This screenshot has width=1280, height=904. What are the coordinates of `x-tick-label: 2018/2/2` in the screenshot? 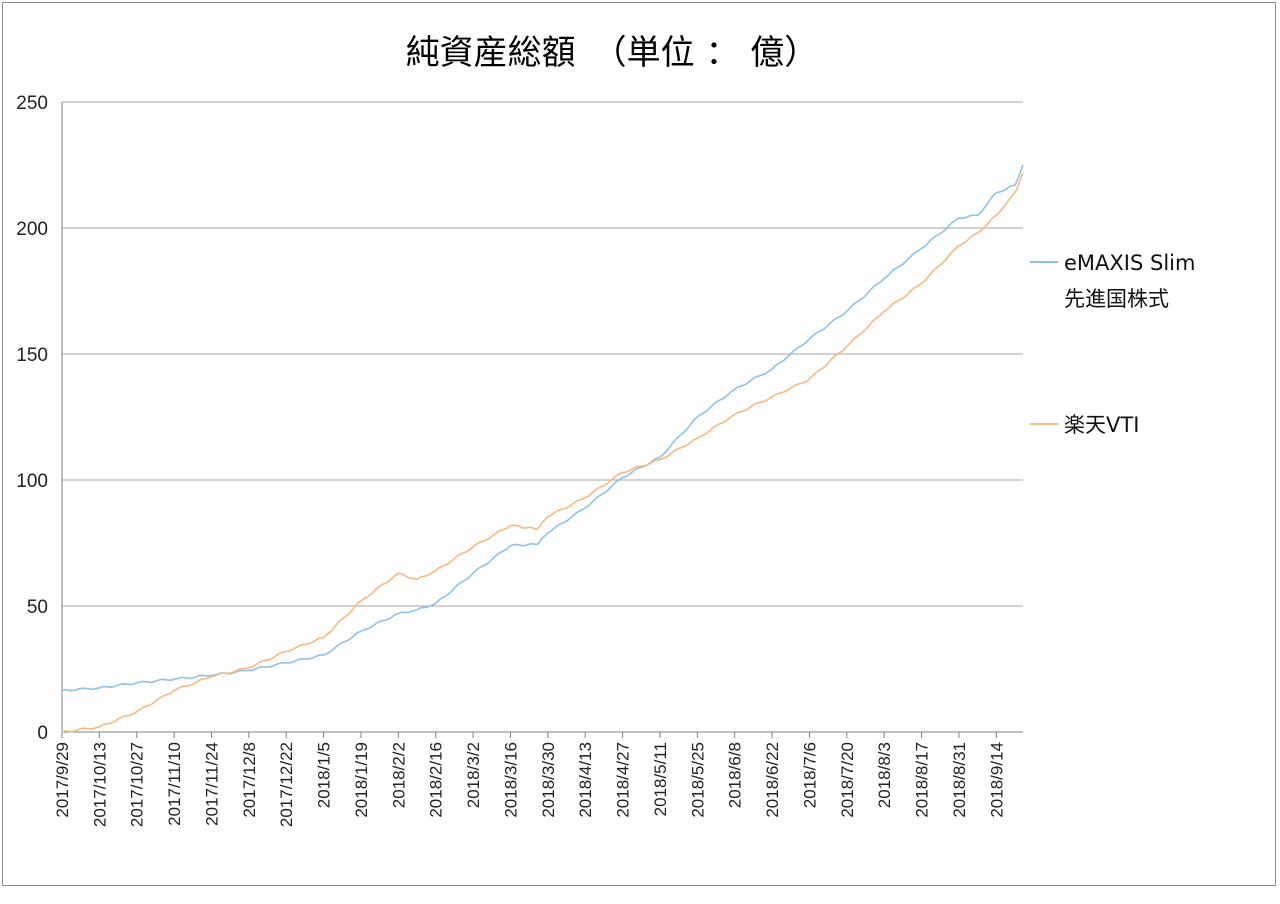 It's located at (398, 775).